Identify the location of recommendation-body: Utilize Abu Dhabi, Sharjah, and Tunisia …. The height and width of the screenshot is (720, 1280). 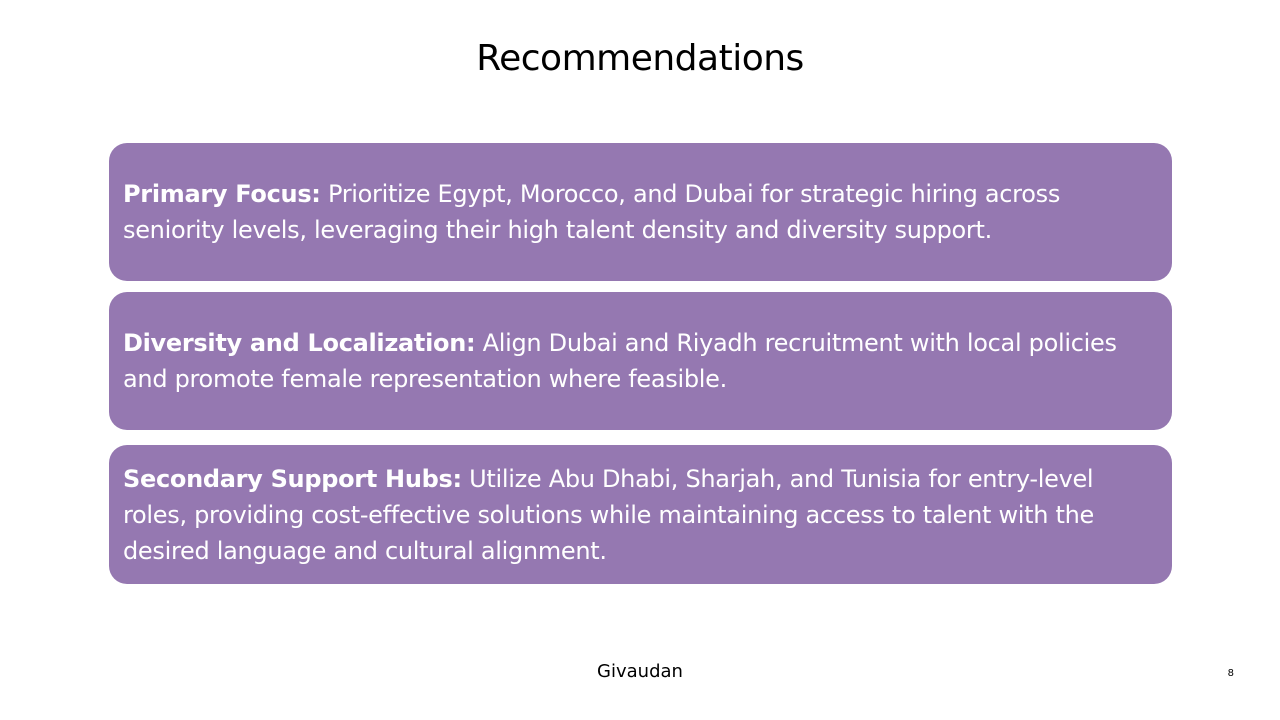
(608, 514).